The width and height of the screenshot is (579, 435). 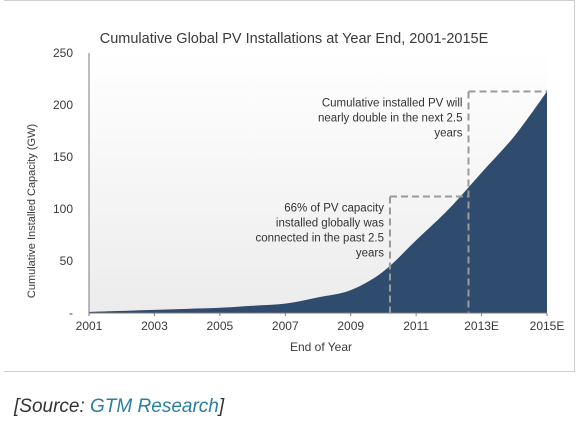 I want to click on y-tick-label: 100, so click(x=63, y=209).